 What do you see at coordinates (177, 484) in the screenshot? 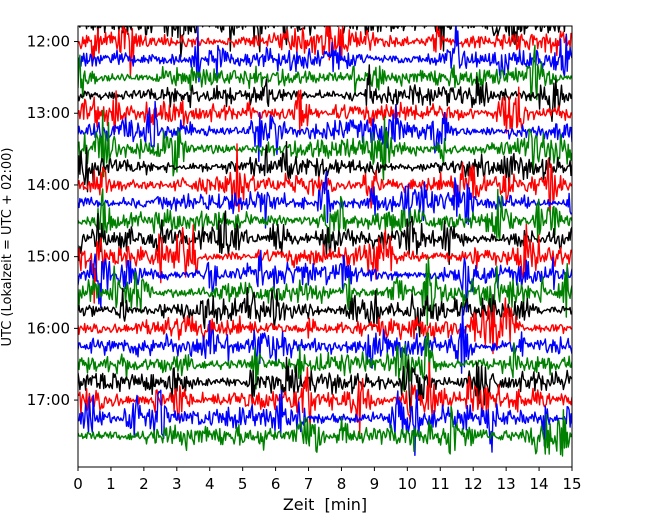
I see `x-tick-label: 3` at bounding box center [177, 484].